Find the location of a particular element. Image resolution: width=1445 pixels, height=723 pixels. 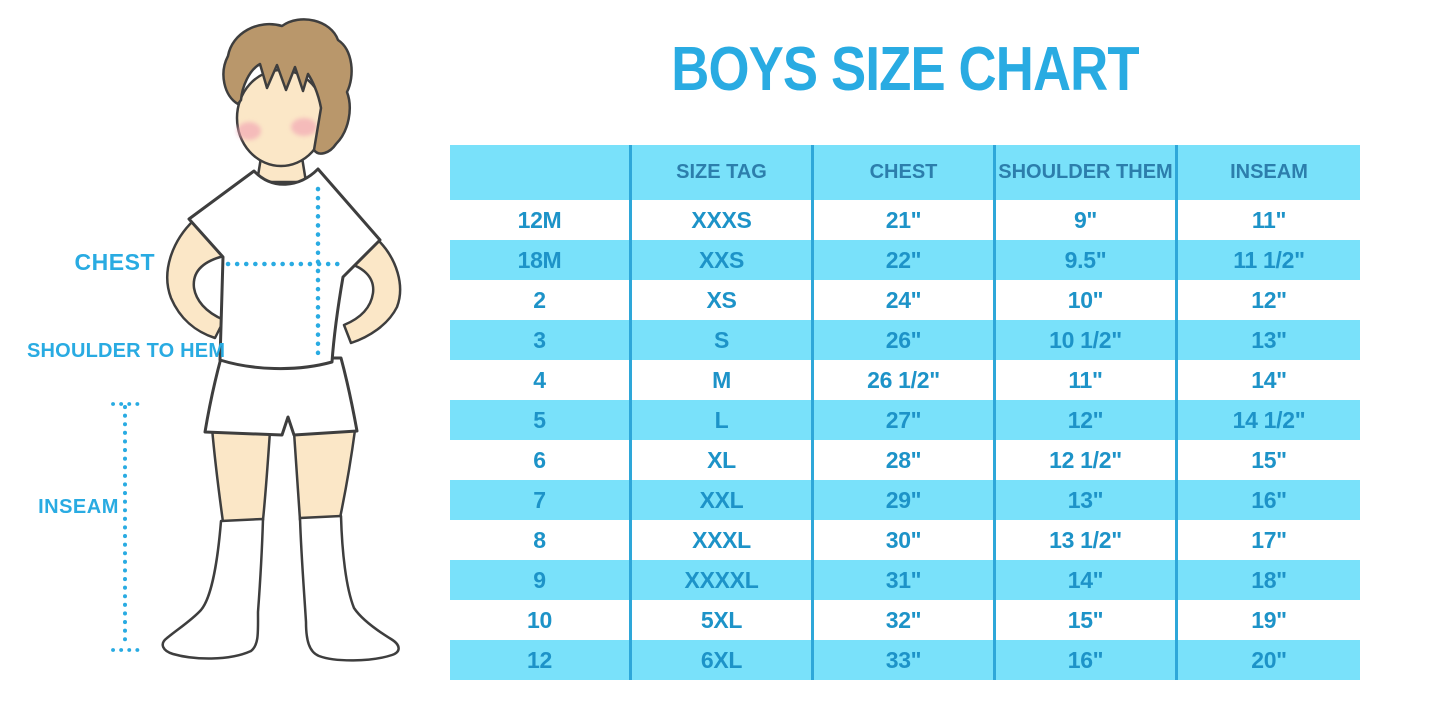

table-cell: XXL is located at coordinates (723, 500).